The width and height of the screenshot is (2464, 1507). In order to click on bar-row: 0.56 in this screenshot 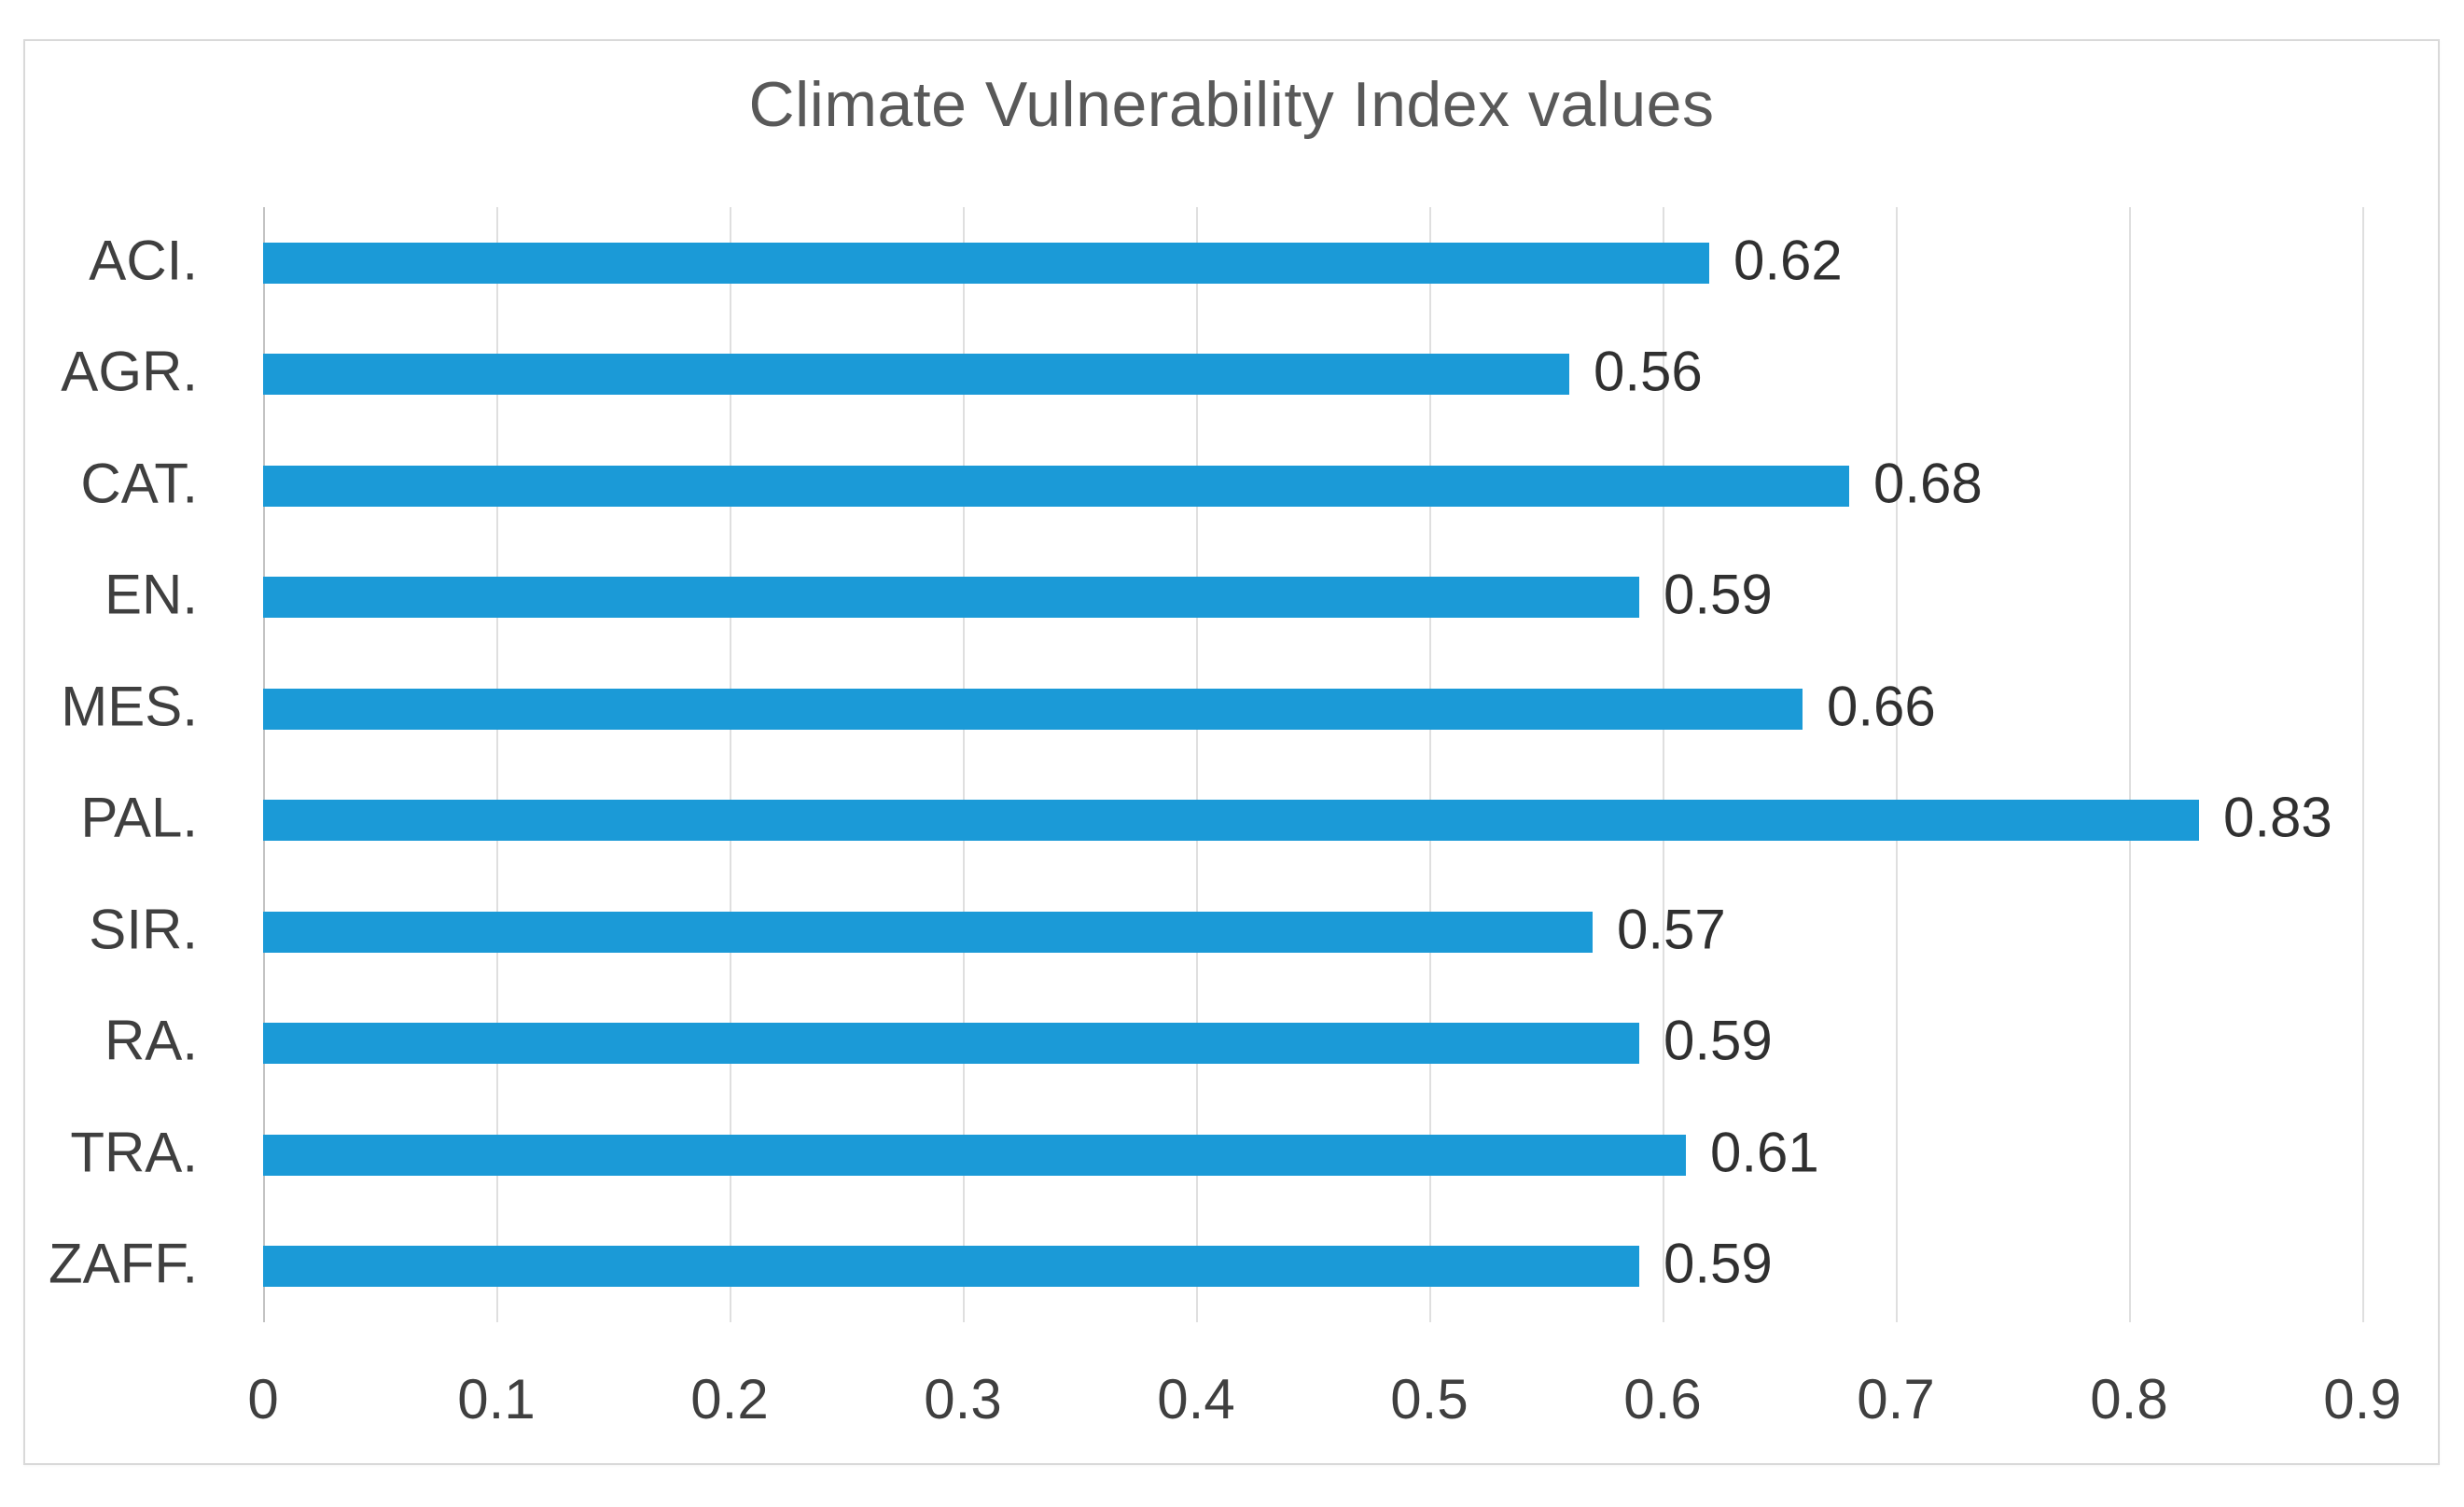, I will do `click(1312, 375)`.